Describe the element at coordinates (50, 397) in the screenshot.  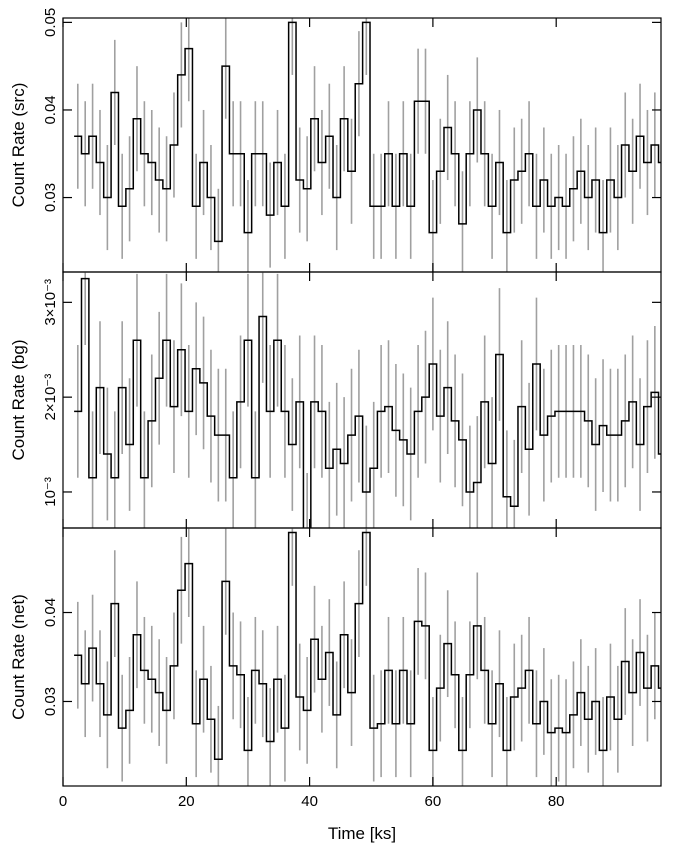
I see `bg-ytick-label: 2×10⁻³` at that location.